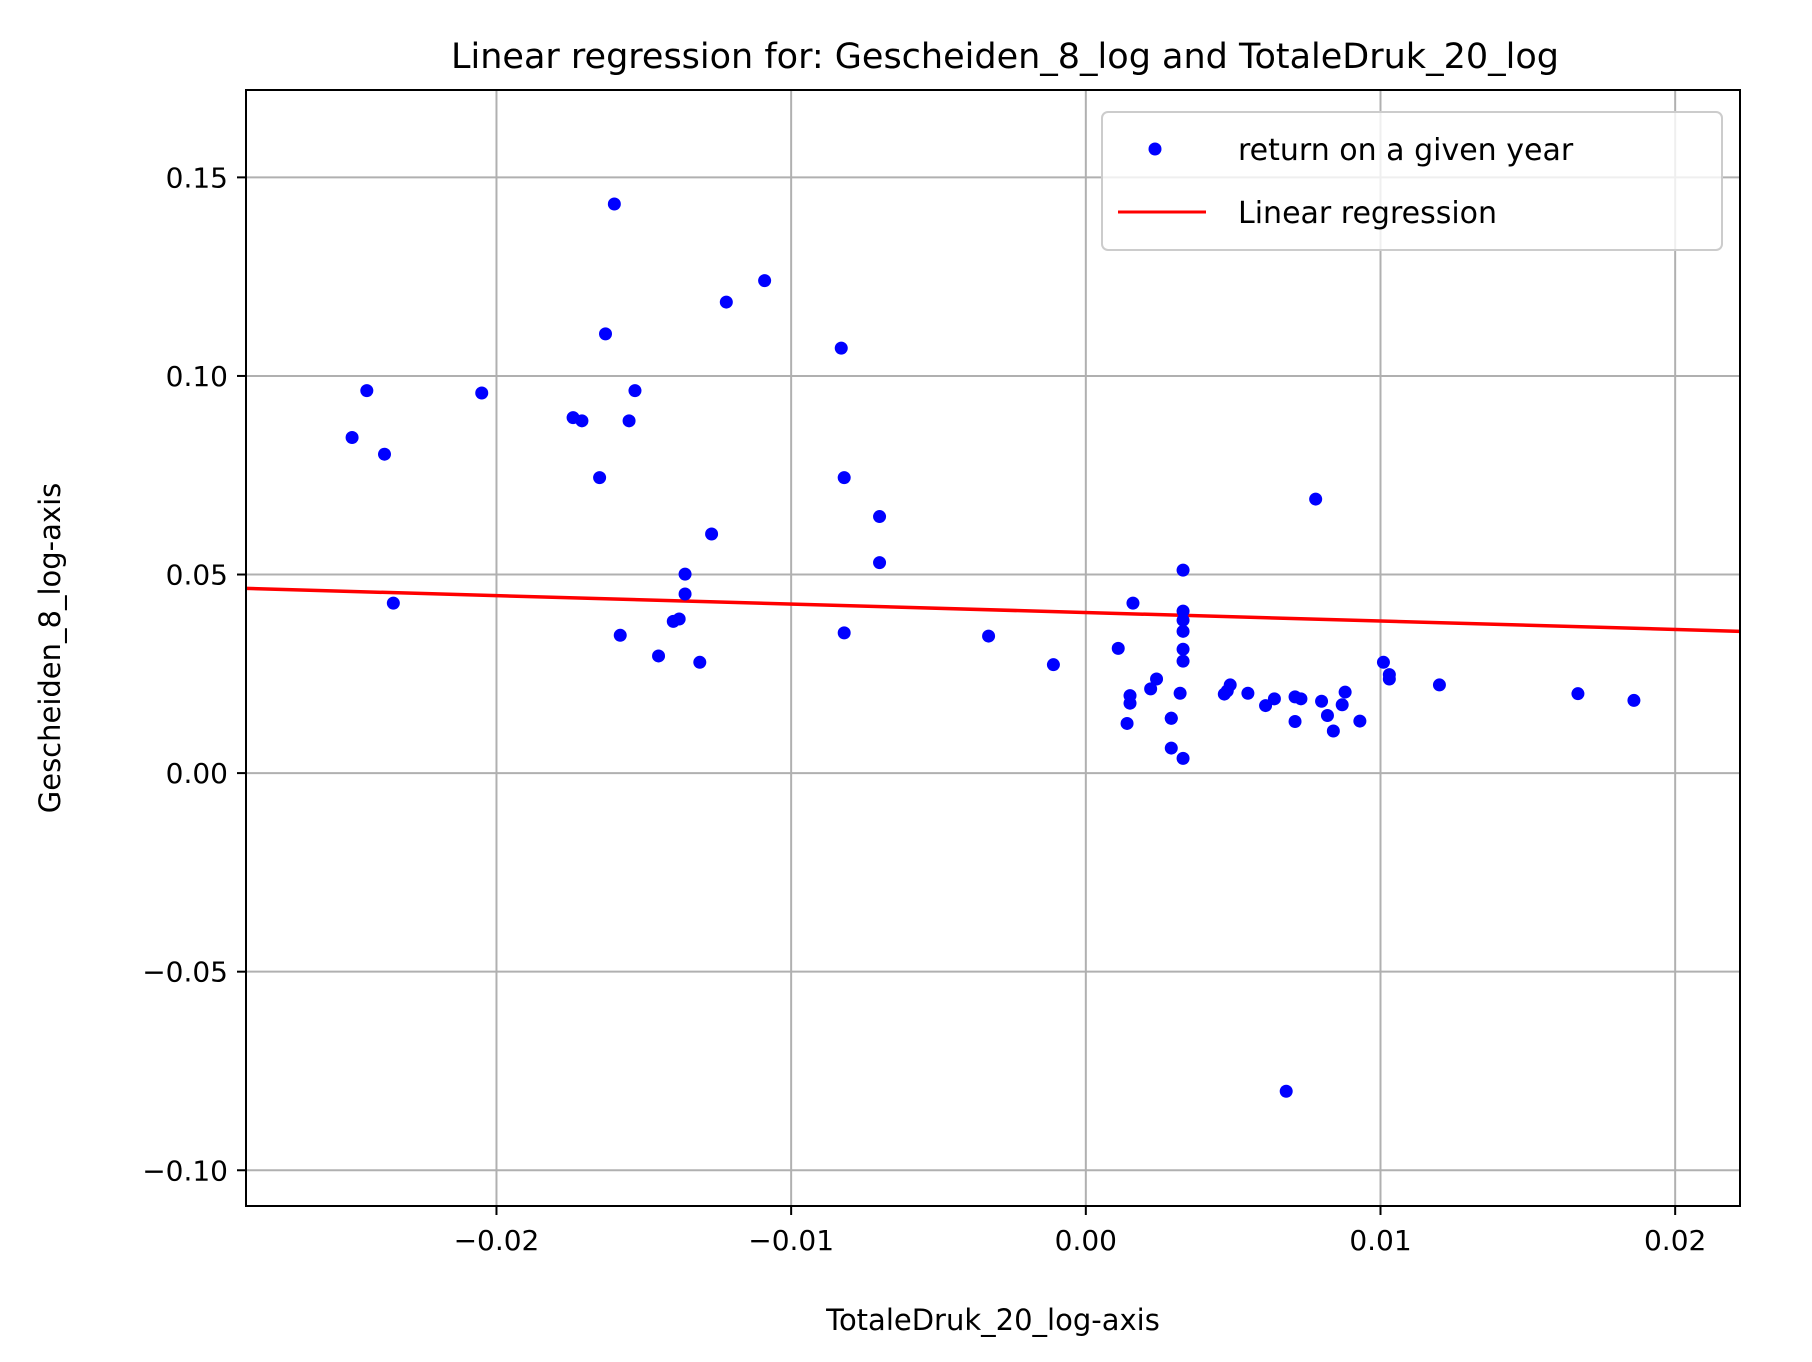 The image size is (1812, 1362). I want to click on x-axis-ticks: −0.02 −0.01 0.00 0.01 0.02, so click(1080, 1231).